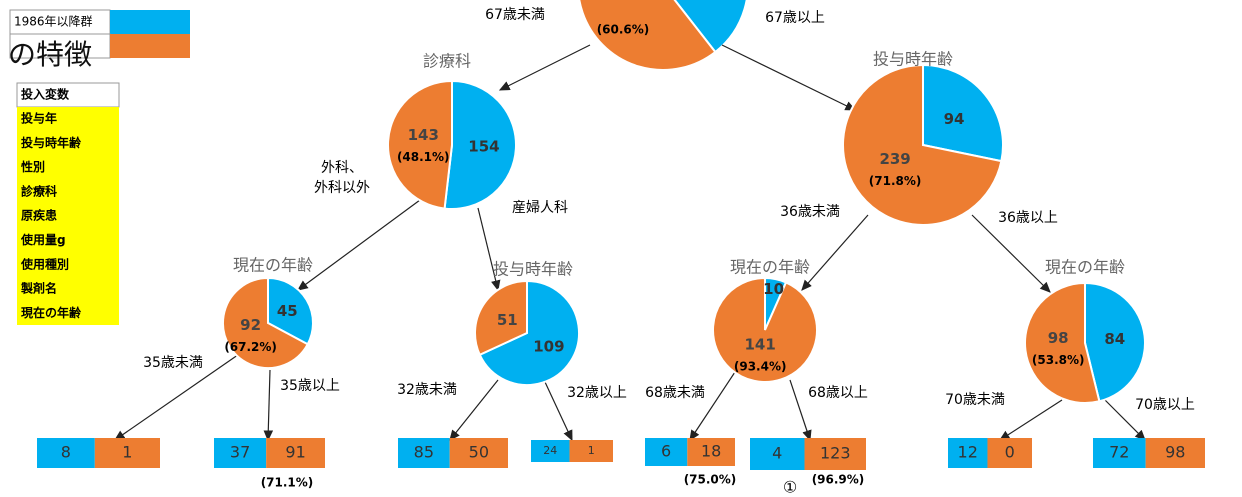 This screenshot has width=1242, height=497. I want to click on pie-count: 45, so click(287, 311).